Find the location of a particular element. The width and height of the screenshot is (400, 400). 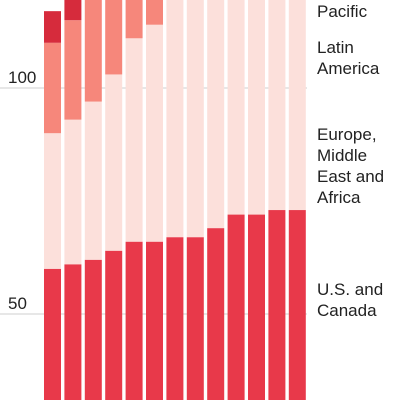

y-tick-label: 50 is located at coordinates (17, 303).